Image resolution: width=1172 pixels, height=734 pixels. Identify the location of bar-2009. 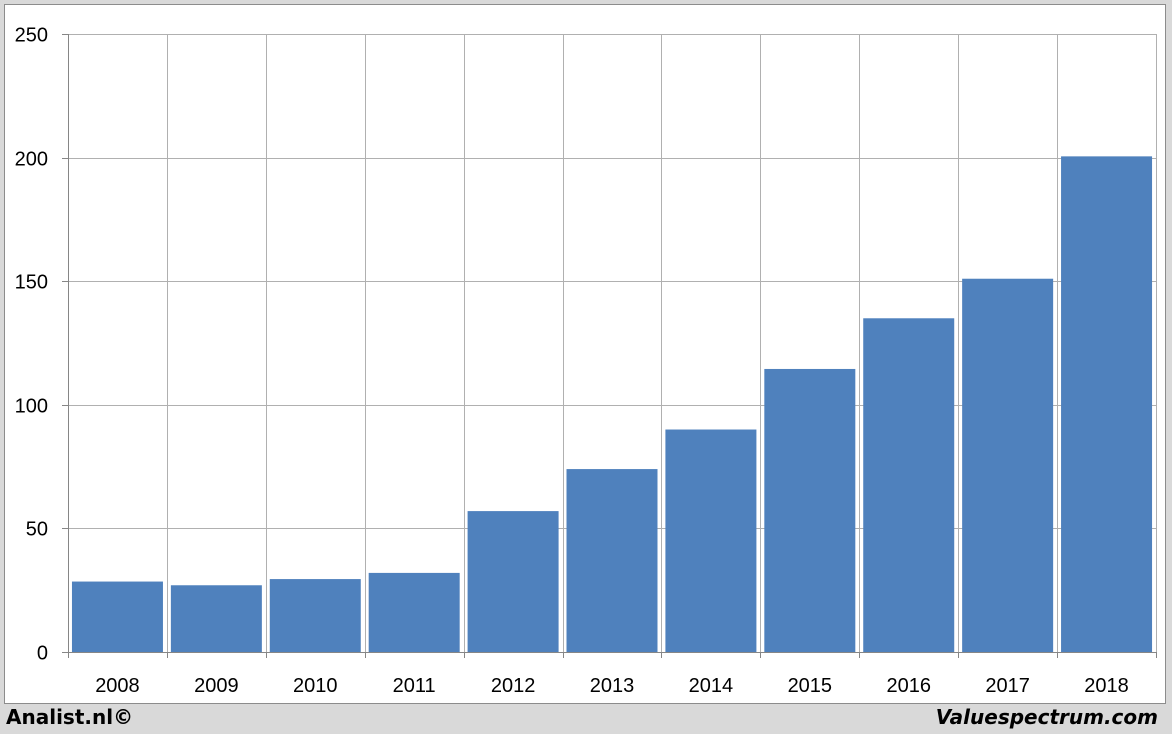
(216, 618).